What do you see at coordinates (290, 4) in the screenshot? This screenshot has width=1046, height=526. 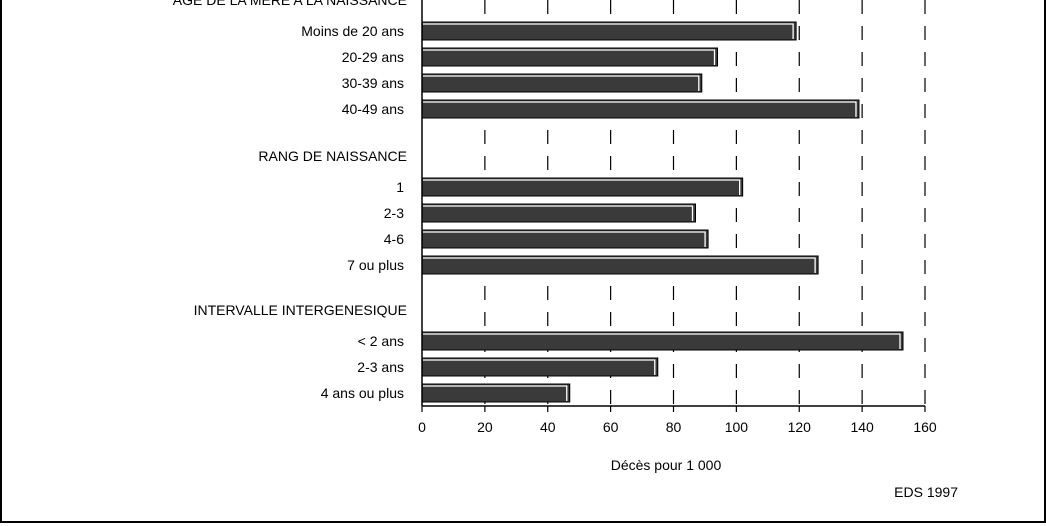 I see `group-title: AGE DE LA MERE A LA NAISSANCE` at bounding box center [290, 4].